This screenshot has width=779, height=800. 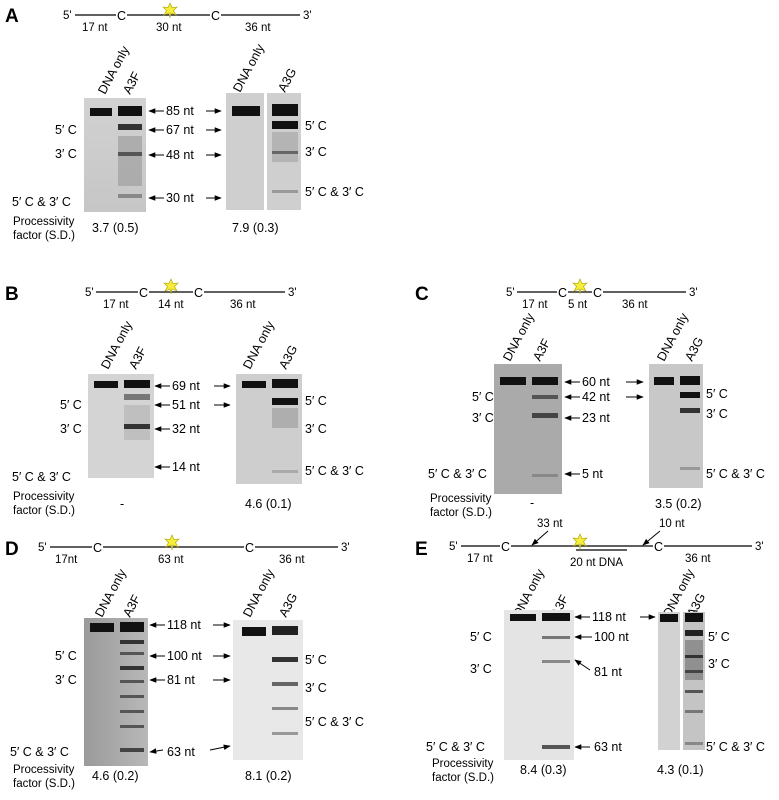 I want to click on annot-label: 10 nt, so click(x=672, y=524).